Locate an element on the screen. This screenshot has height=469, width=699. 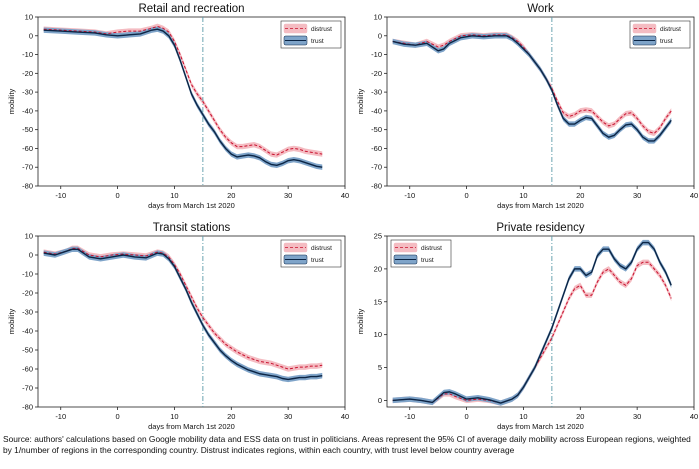
y-tick-label: 15 is located at coordinates (378, 301).